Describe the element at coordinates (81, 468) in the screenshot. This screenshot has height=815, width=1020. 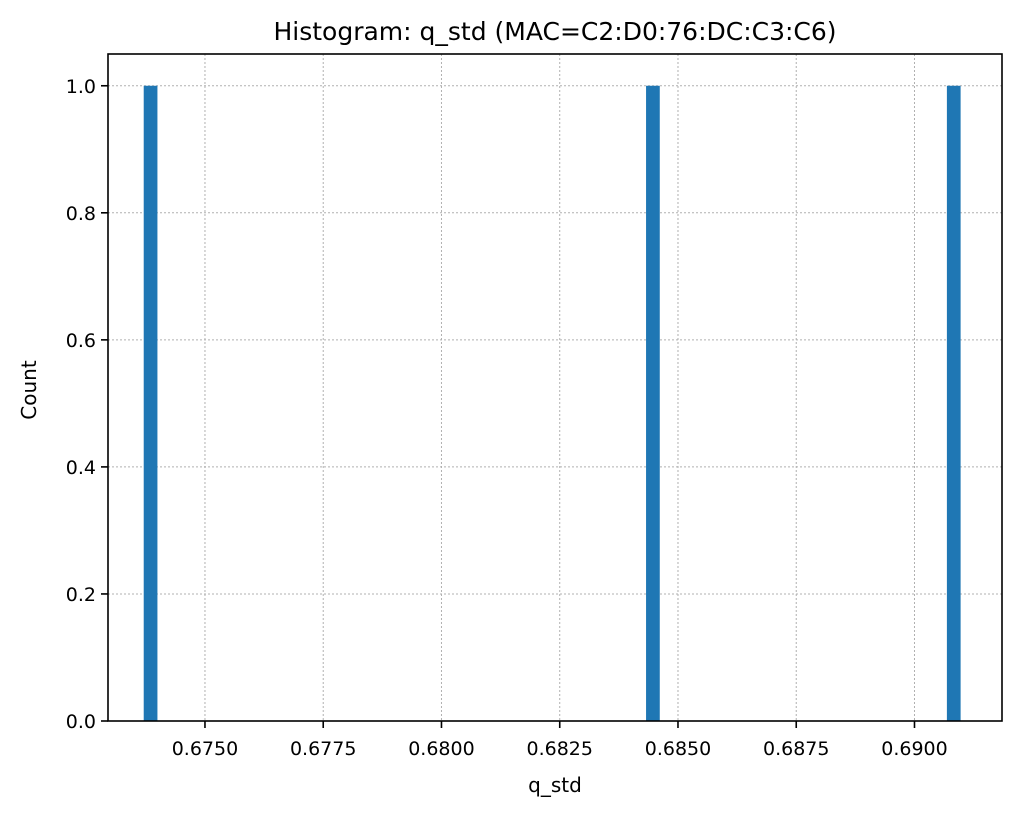
I see `y-tick-label: 0.4` at that location.